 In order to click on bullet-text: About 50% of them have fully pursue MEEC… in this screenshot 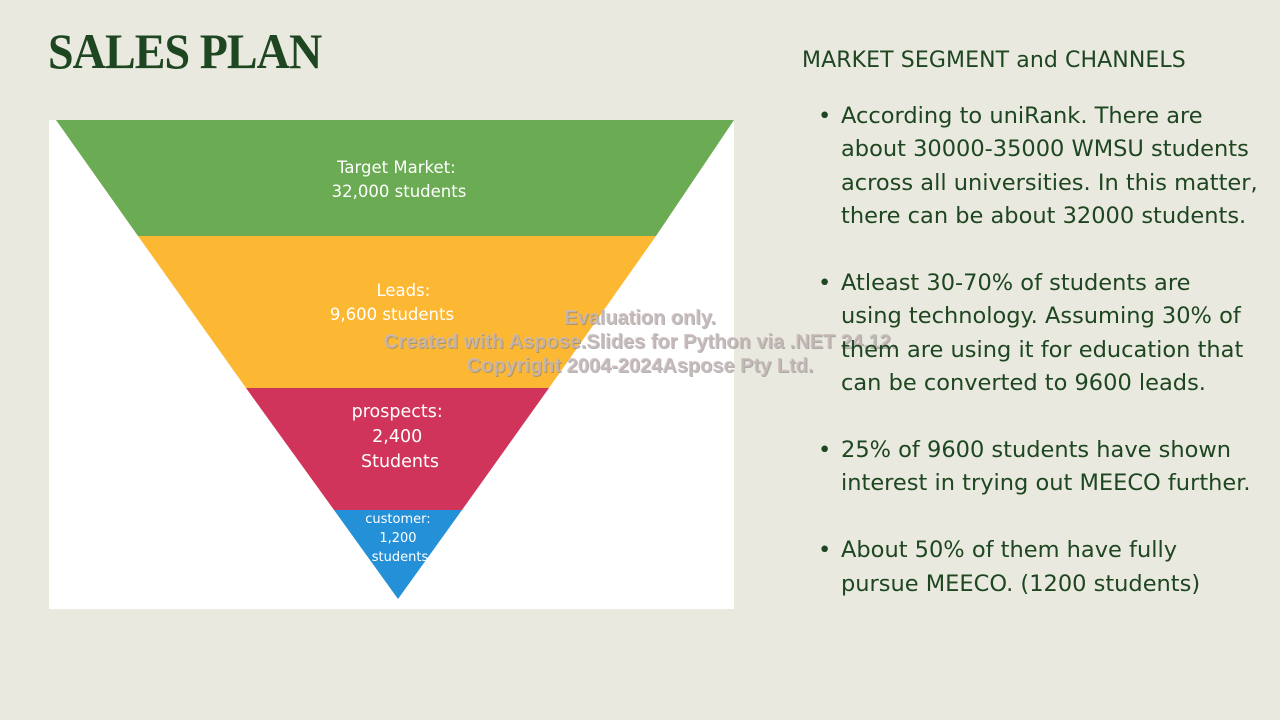, I will do `click(1021, 567)`.